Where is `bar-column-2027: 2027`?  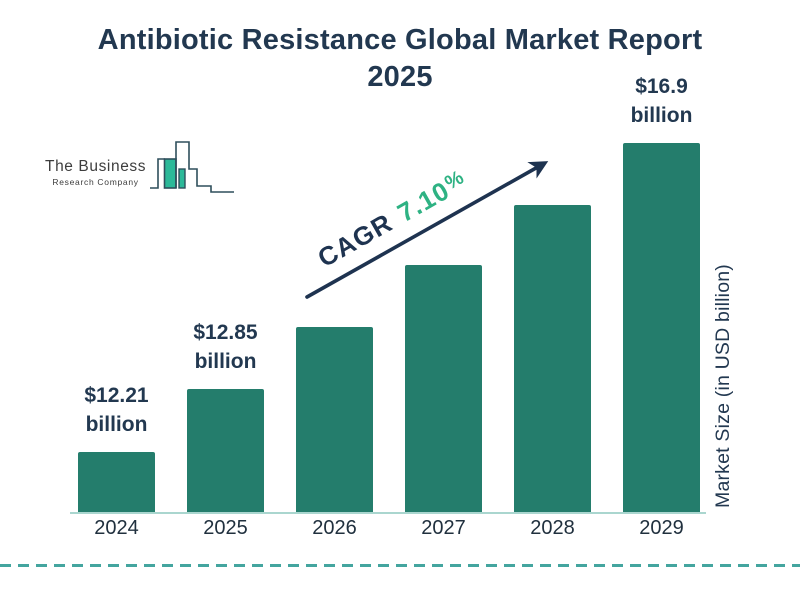 bar-column-2027: 2027 is located at coordinates (443, 304).